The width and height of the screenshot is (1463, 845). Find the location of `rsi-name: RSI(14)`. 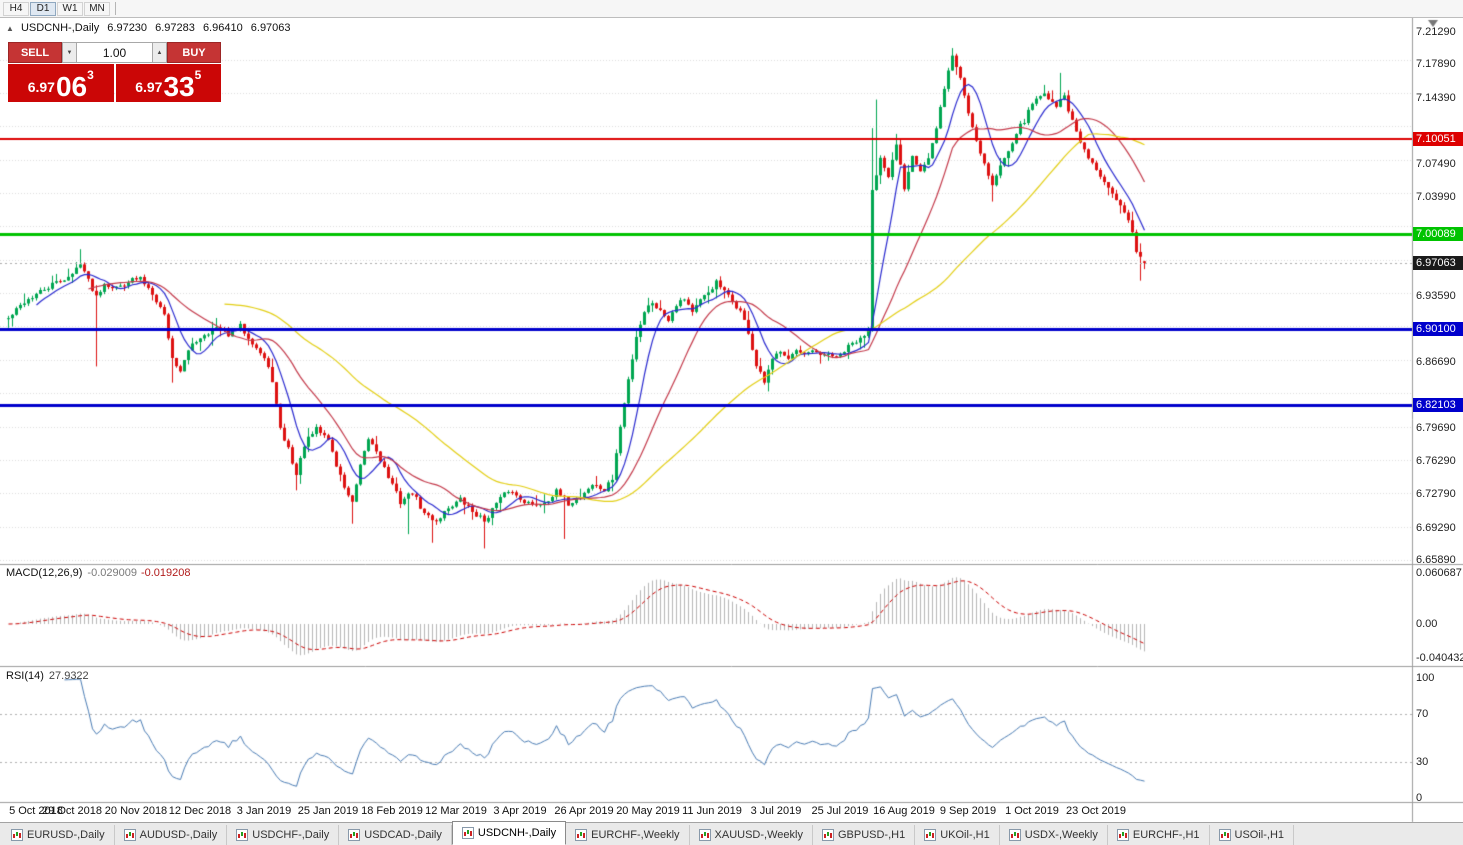

rsi-name: RSI(14) is located at coordinates (25, 676).